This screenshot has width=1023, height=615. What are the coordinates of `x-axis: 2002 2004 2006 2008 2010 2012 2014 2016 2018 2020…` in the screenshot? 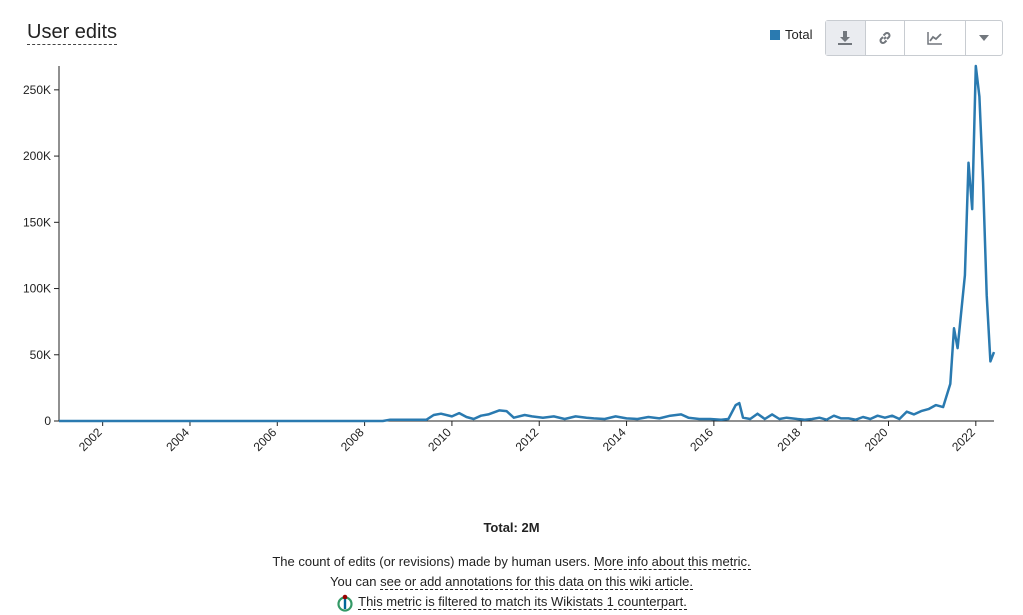 It's located at (527, 437).